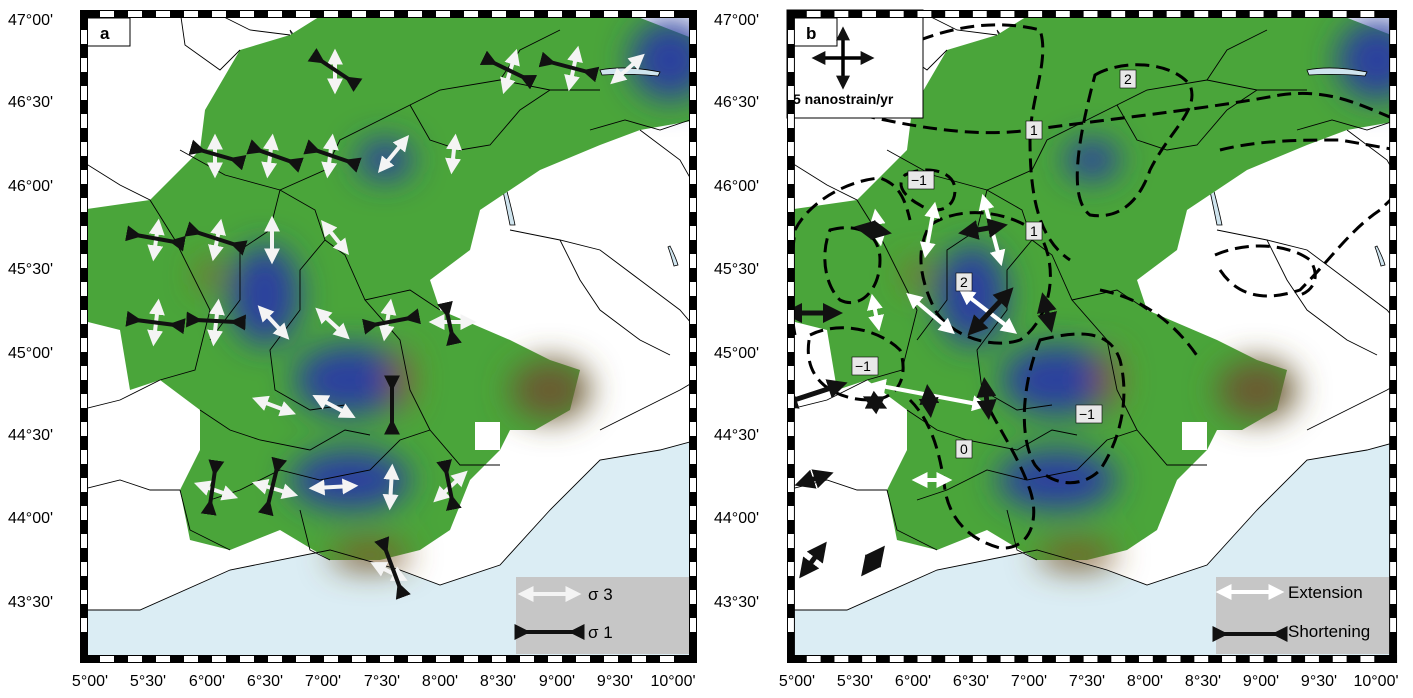 The image size is (1413, 698). What do you see at coordinates (605, 615) in the screenshot?
I see `legend-a: σ 3 σ 1` at bounding box center [605, 615].